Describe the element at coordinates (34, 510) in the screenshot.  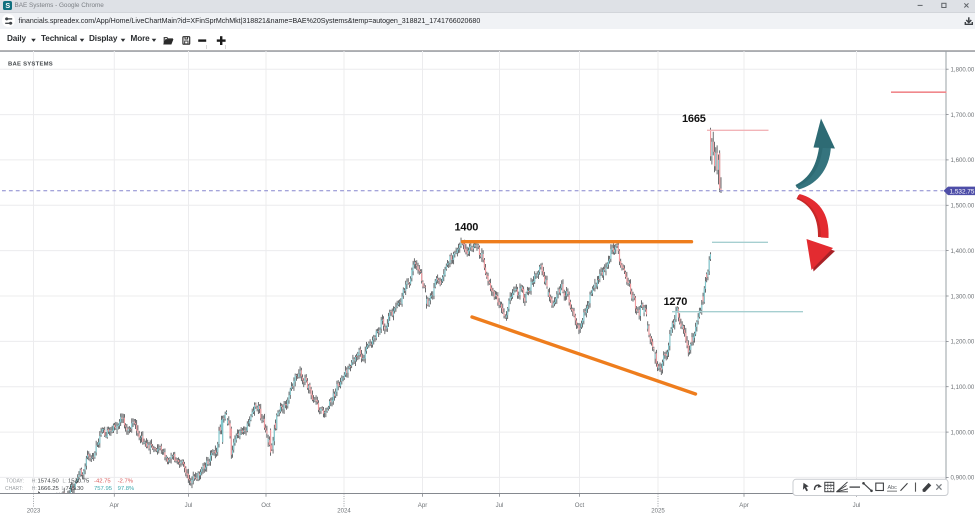
I see `svg-text: 2023` at that location.